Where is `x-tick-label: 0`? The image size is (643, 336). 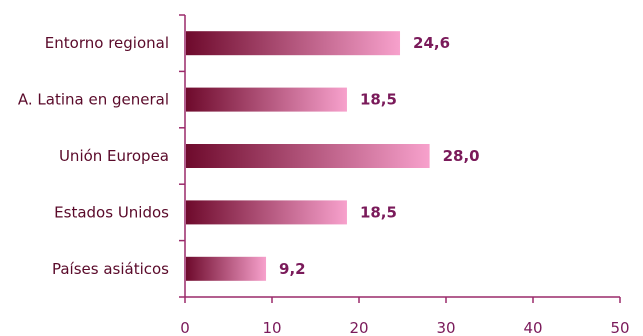 x-tick-label: 0 is located at coordinates (185, 327).